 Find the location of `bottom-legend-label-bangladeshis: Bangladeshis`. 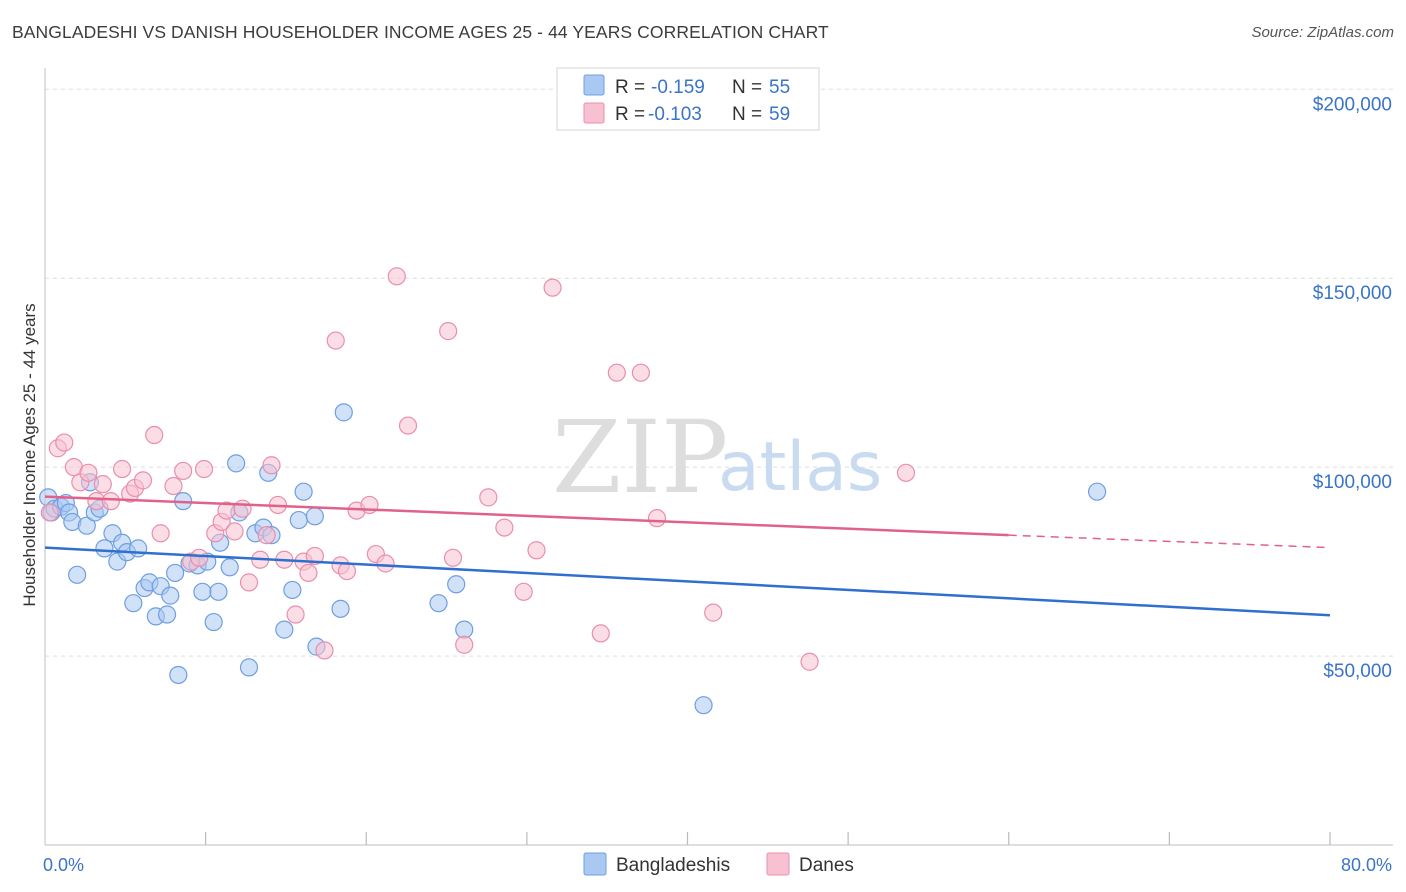

bottom-legend-label-bangladeshis: Bangladeshis is located at coordinates (673, 865).